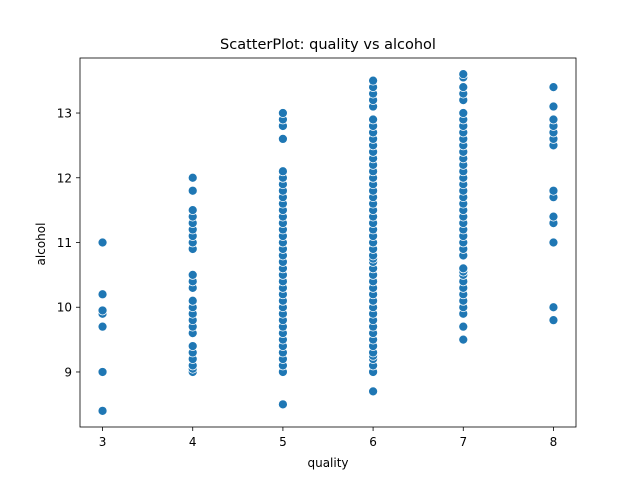  What do you see at coordinates (64, 178) in the screenshot?
I see `y-tick-label: 12` at bounding box center [64, 178].